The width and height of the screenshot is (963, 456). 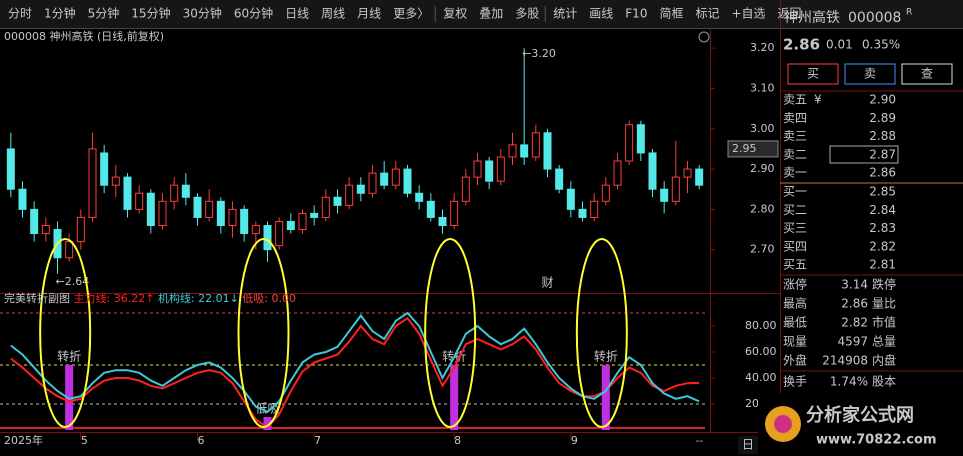 I want to click on legend-text: : 36.22↑, so click(x=131, y=298).